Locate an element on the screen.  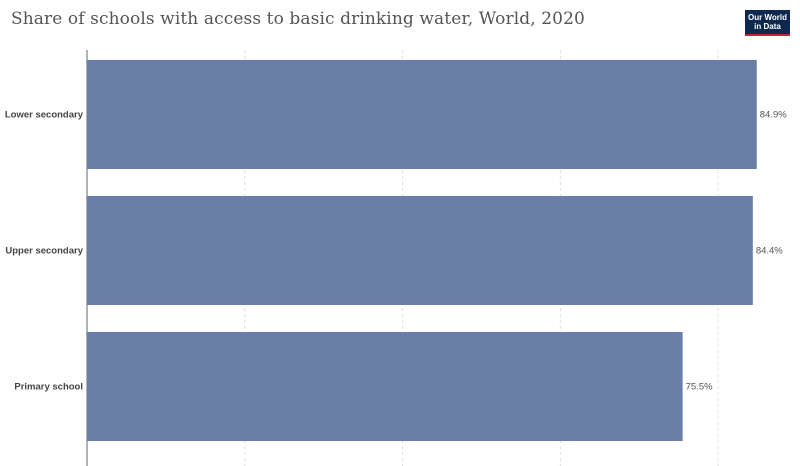
category-label: Lower secondary is located at coordinates (44, 115).